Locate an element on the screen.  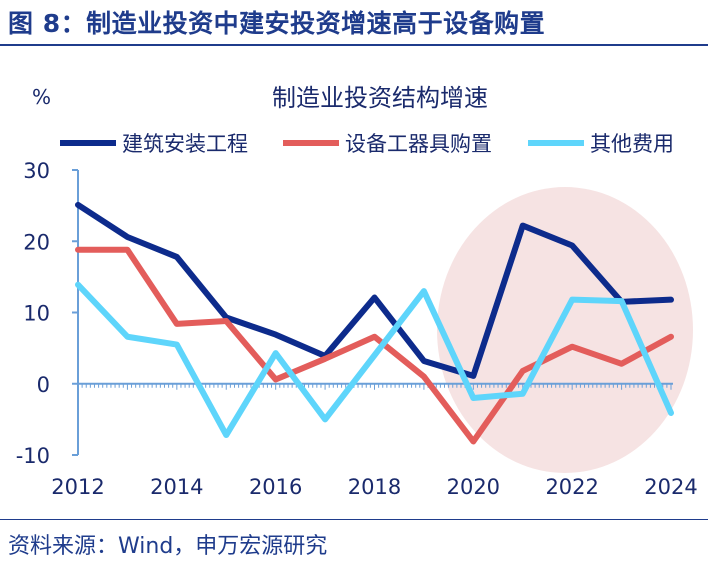
x-tick-label: 2016 is located at coordinates (275, 487).